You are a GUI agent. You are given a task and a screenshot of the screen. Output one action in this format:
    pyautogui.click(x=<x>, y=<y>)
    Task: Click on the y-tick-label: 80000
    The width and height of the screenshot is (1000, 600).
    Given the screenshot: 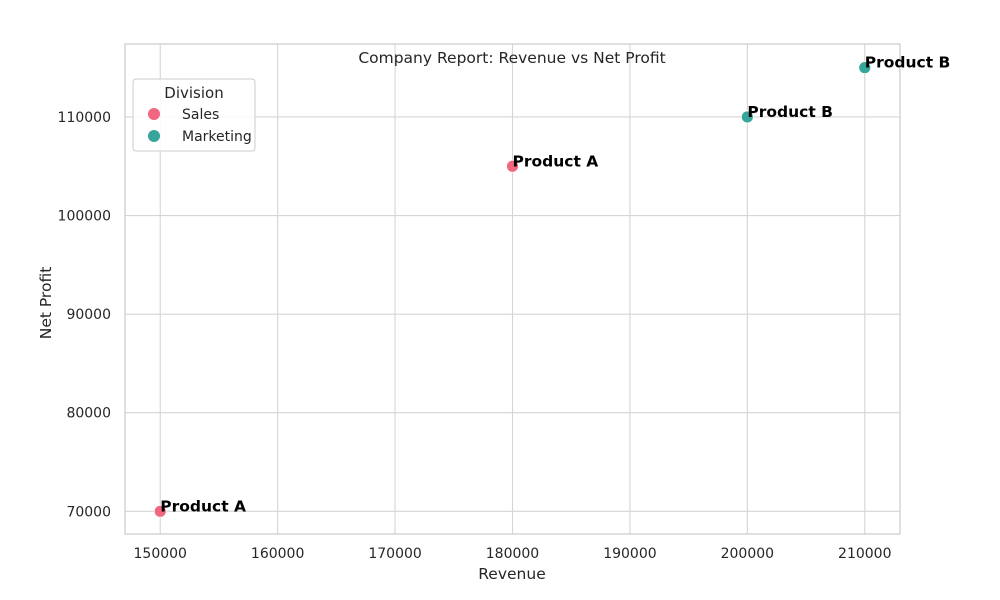 What is the action you would take?
    pyautogui.click(x=88, y=414)
    